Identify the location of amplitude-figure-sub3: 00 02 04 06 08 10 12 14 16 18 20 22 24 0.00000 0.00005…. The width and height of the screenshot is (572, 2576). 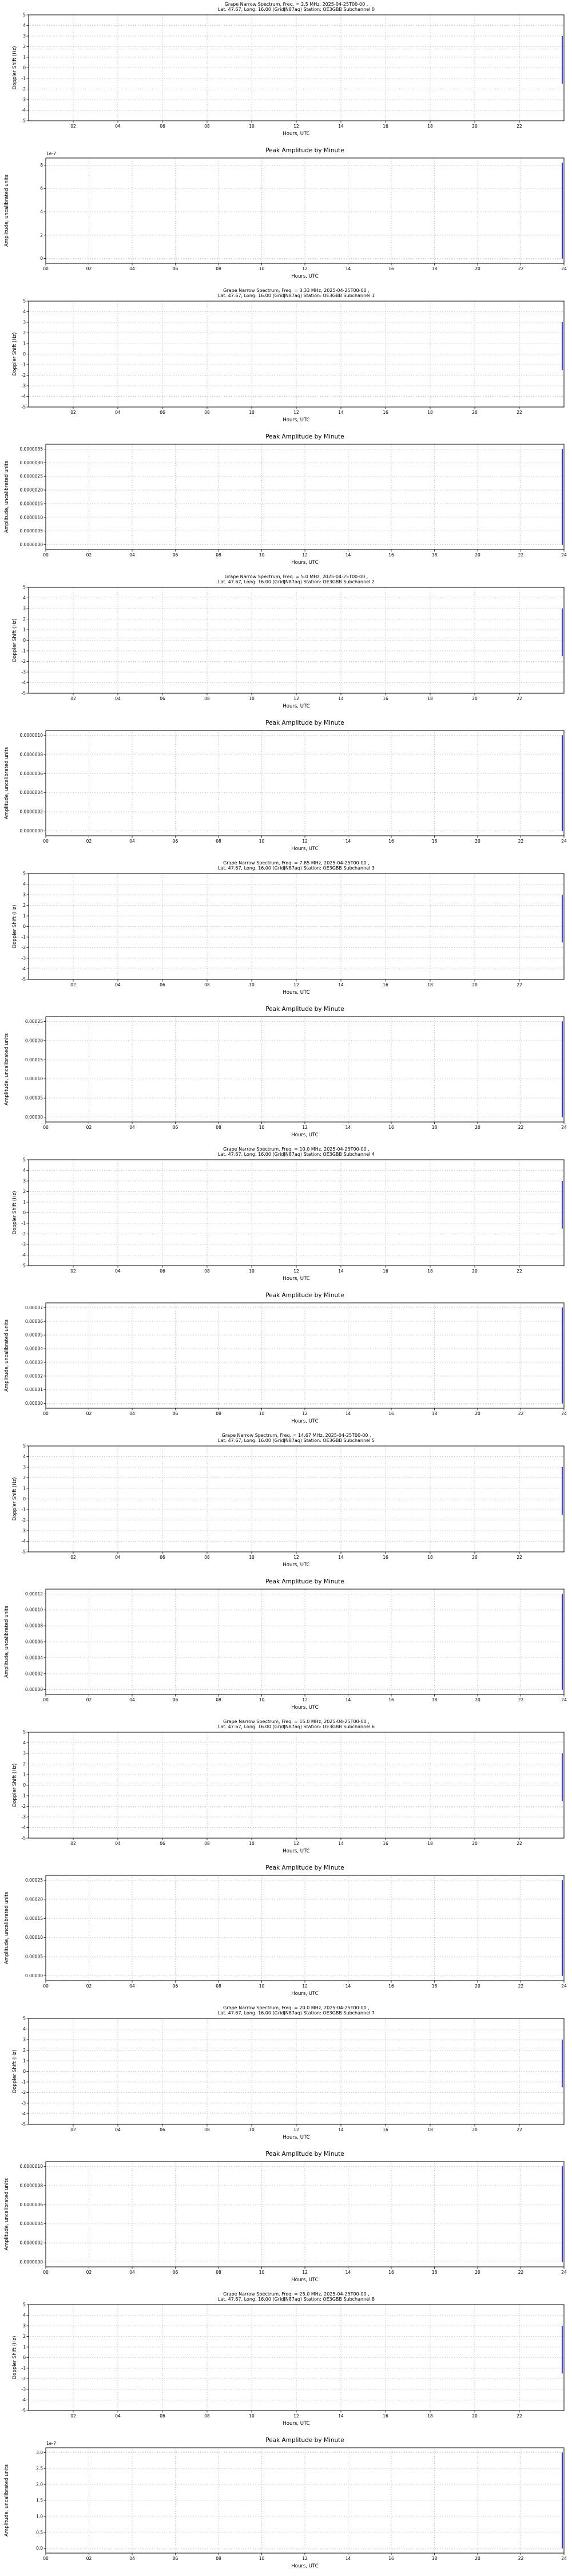
(286, 1073).